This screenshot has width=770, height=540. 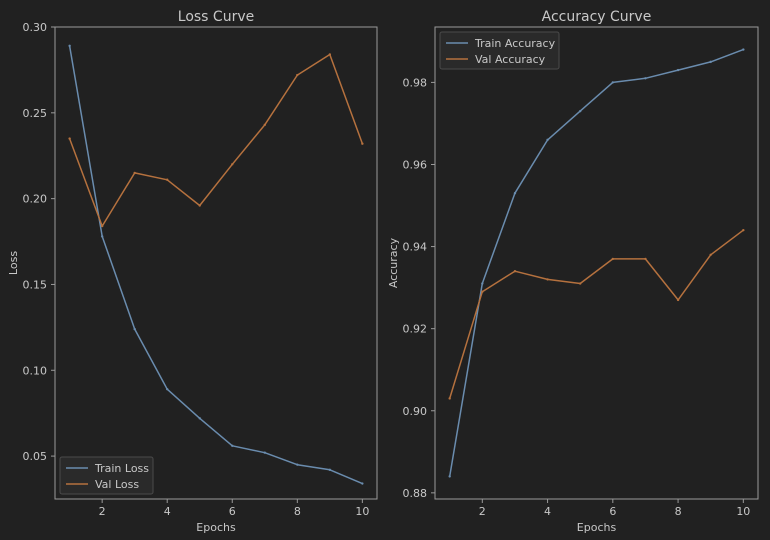 I want to click on accuracy-chart-title: Accuracy Curve, so click(x=597, y=17).